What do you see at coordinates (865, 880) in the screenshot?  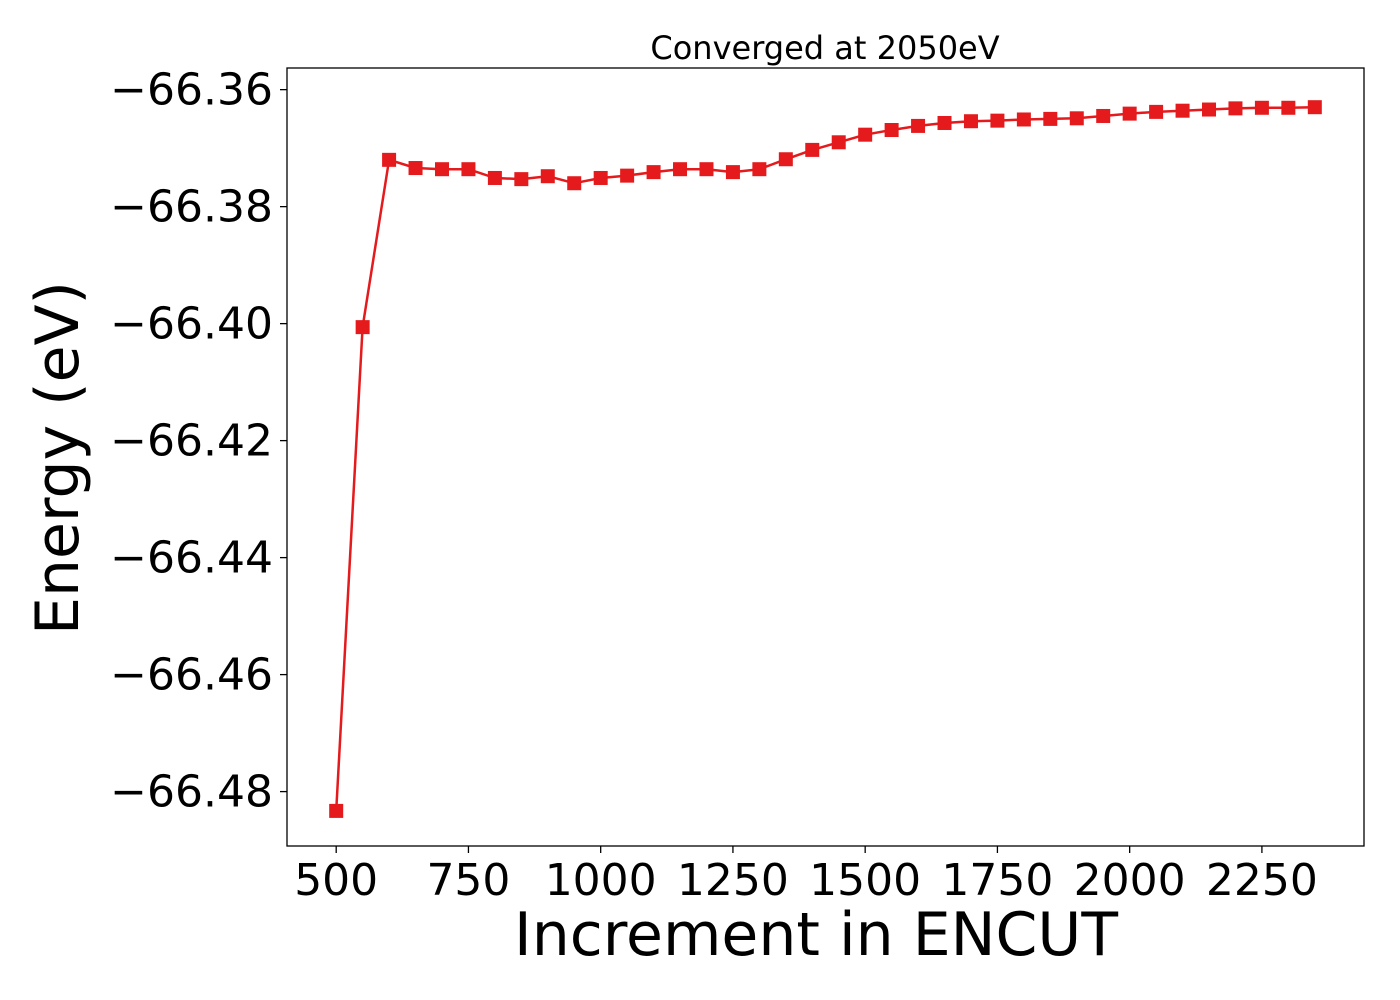 I see `x-tick-label: 1500` at bounding box center [865, 880].